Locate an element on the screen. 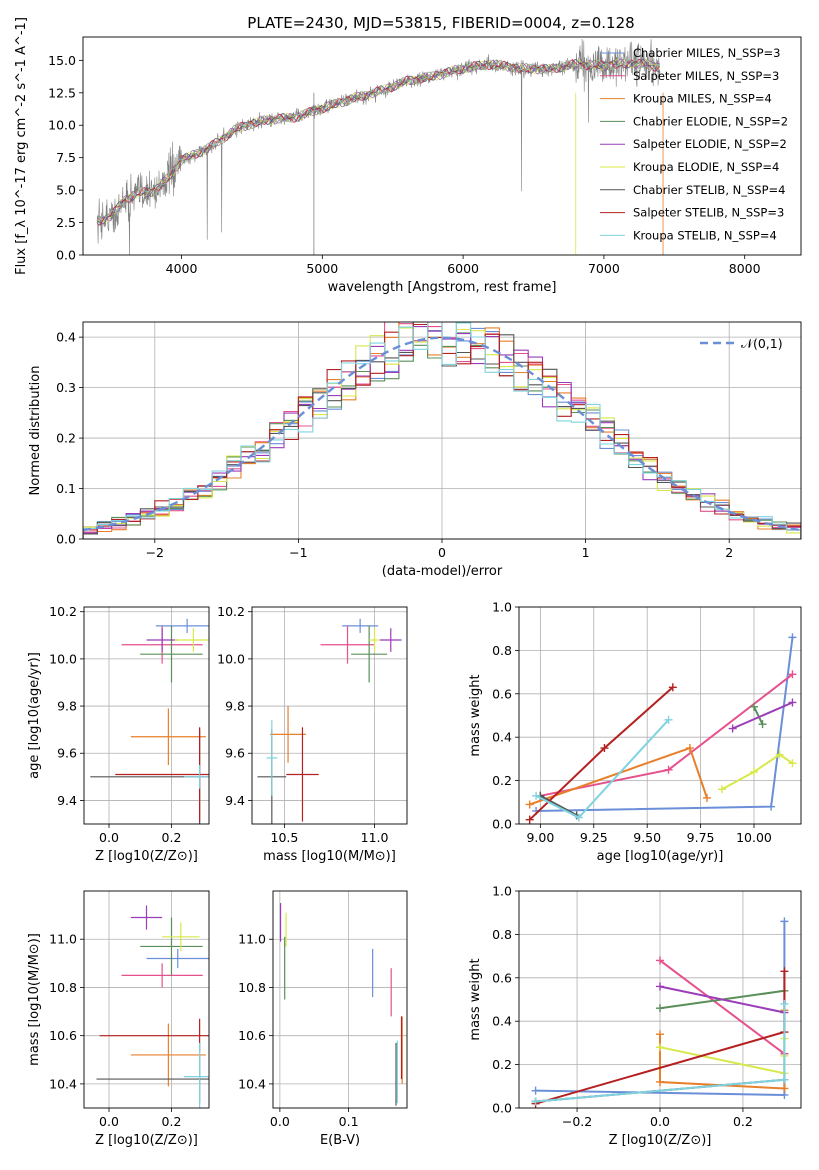 This screenshot has height=1170, width=819. x-axis-label: wavelength [Angstrom, rest frame] is located at coordinates (442, 287).